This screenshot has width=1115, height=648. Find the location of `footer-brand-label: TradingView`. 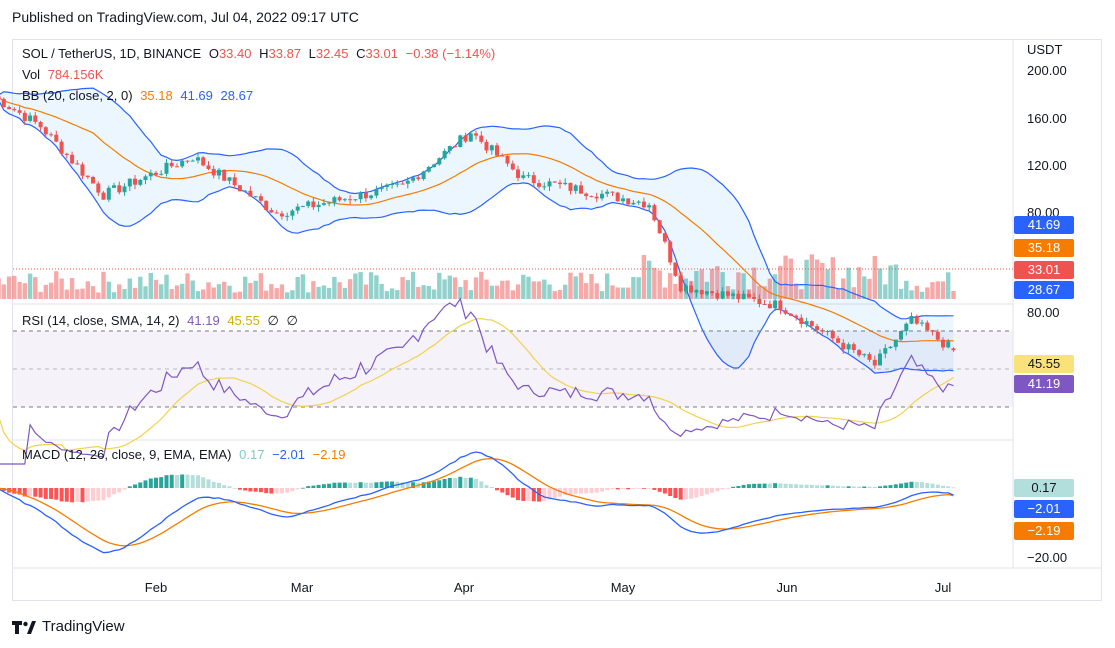

footer-brand-label: TradingView is located at coordinates (83, 626).